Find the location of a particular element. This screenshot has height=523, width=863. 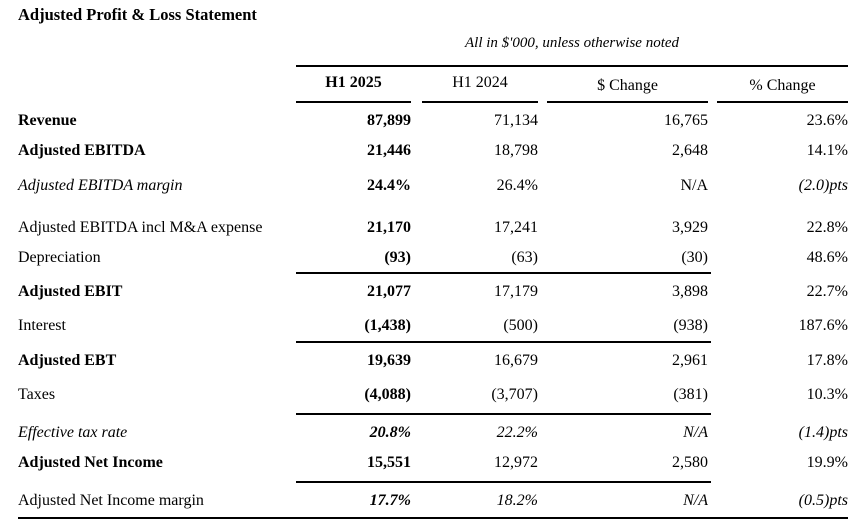

value-cell: 19,639 is located at coordinates (389, 360).